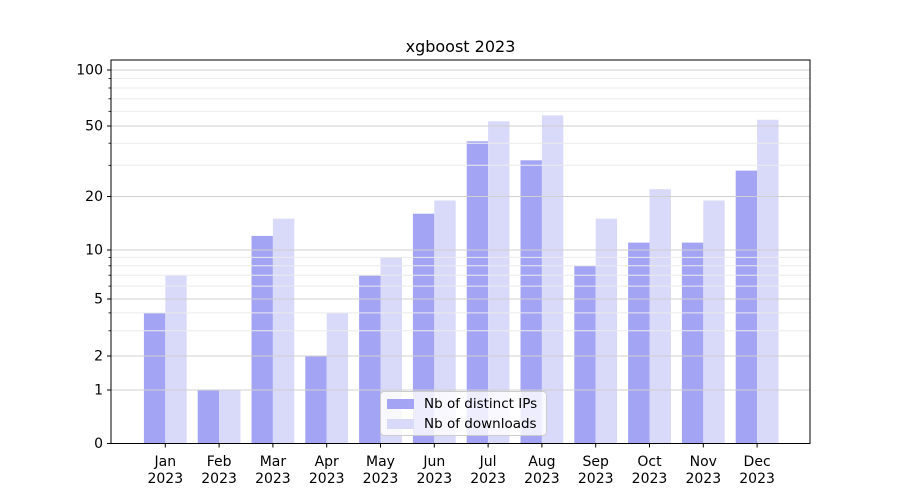  I want to click on chart-title: xgboost 2023, so click(460, 46).